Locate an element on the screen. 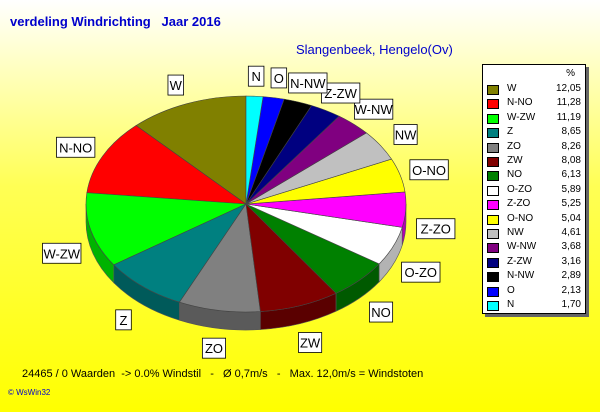  legend-label: W is located at coordinates (512, 88).